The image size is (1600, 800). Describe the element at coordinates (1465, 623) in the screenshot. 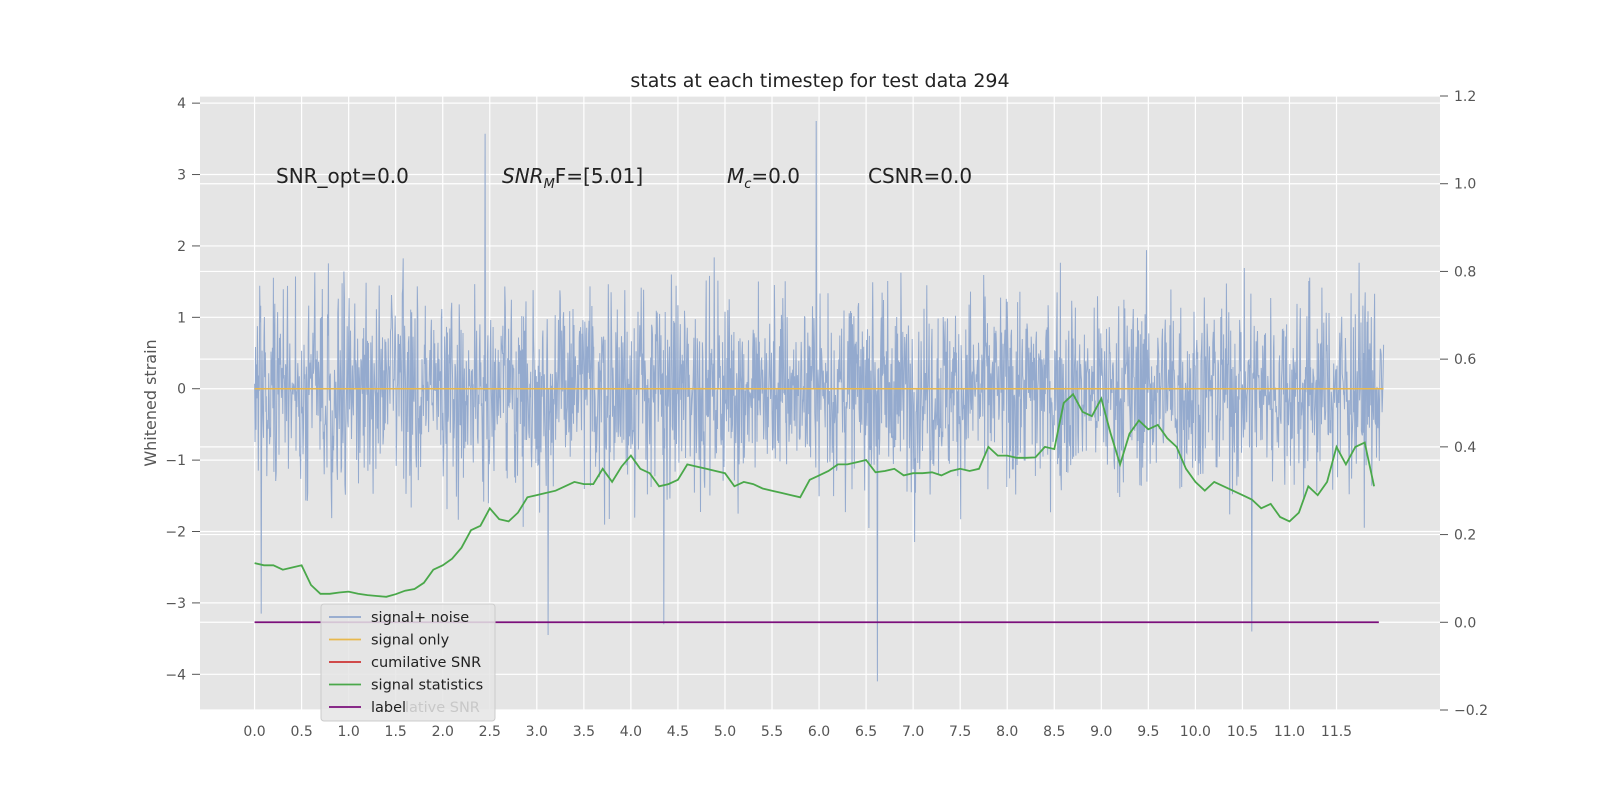

I see `y2-tick-label: 0.0` at that location.